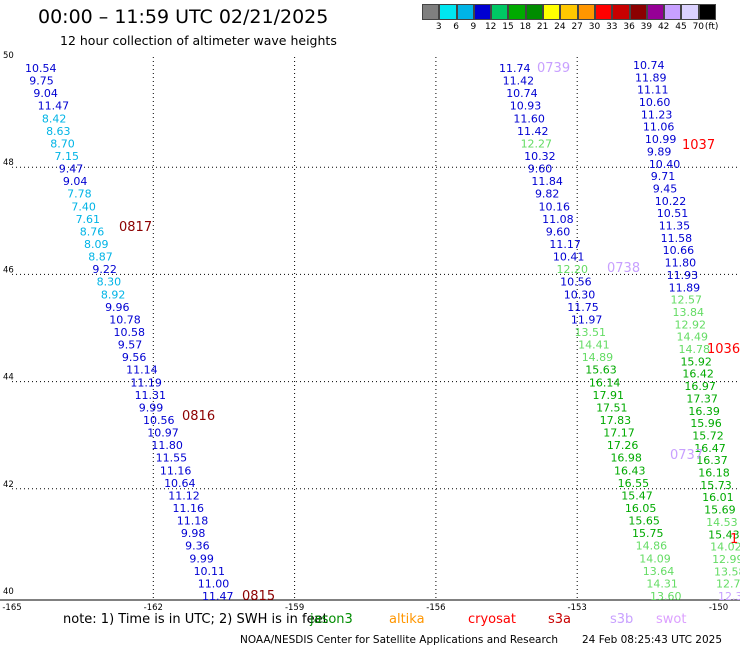  I want to click on wave-height-value: 10.60, so click(655, 102).